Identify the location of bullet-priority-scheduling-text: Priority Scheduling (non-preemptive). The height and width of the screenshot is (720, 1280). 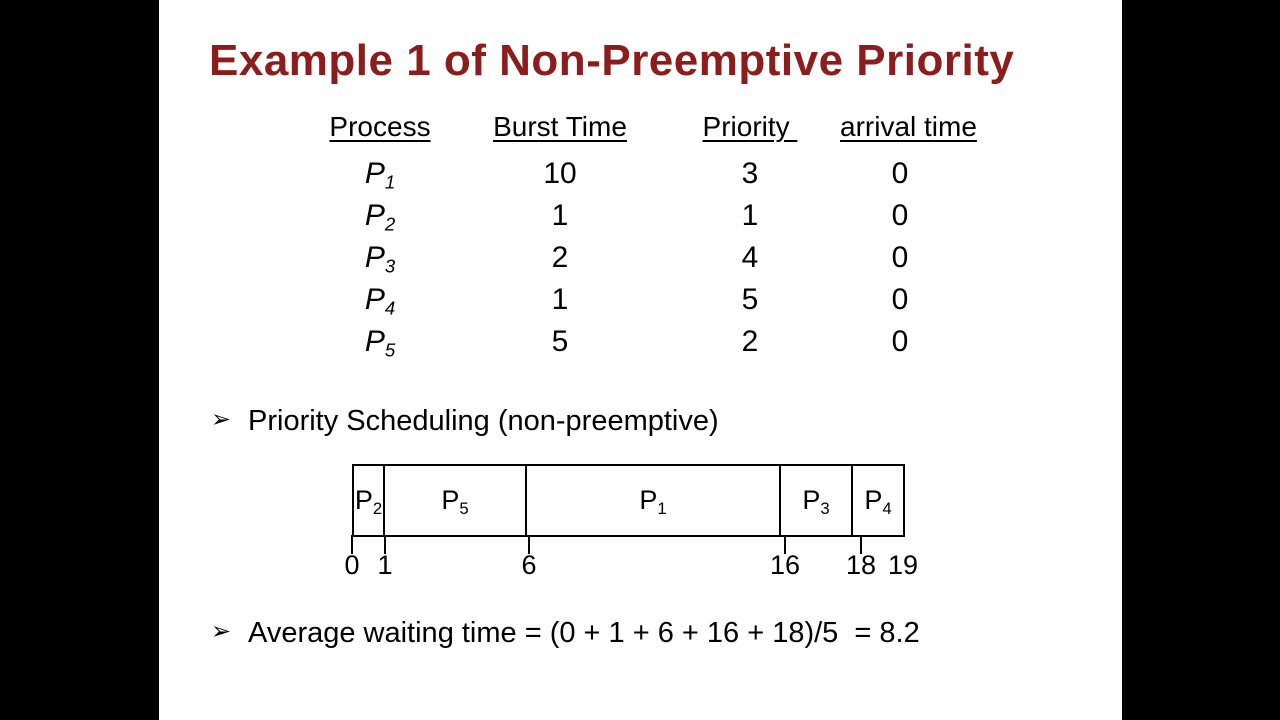
(483, 421).